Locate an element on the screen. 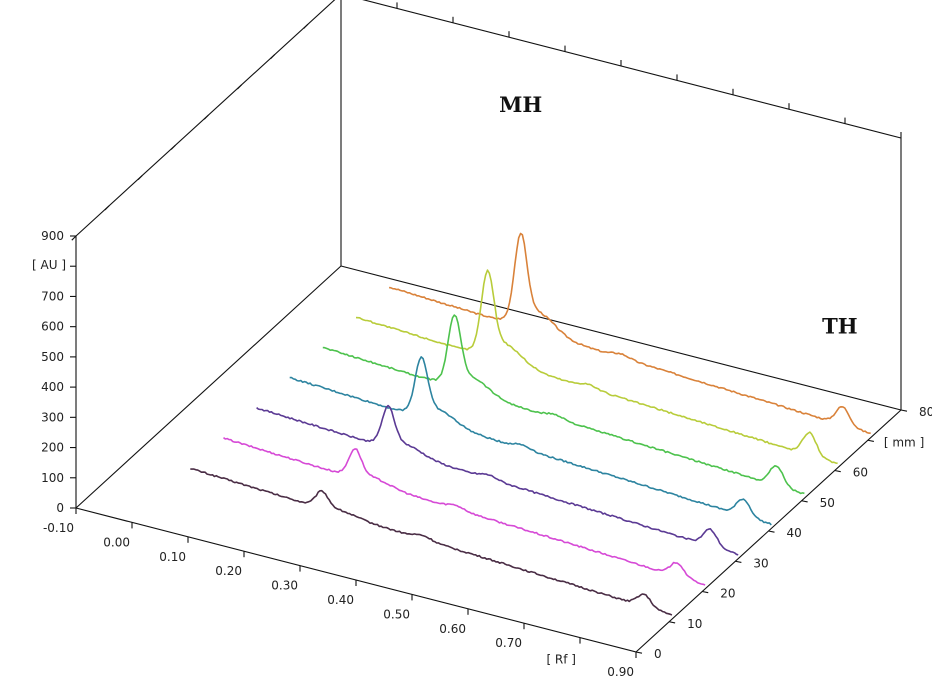 The width and height of the screenshot is (932, 698). rf-tick-label: 0.50 is located at coordinates (396, 614).